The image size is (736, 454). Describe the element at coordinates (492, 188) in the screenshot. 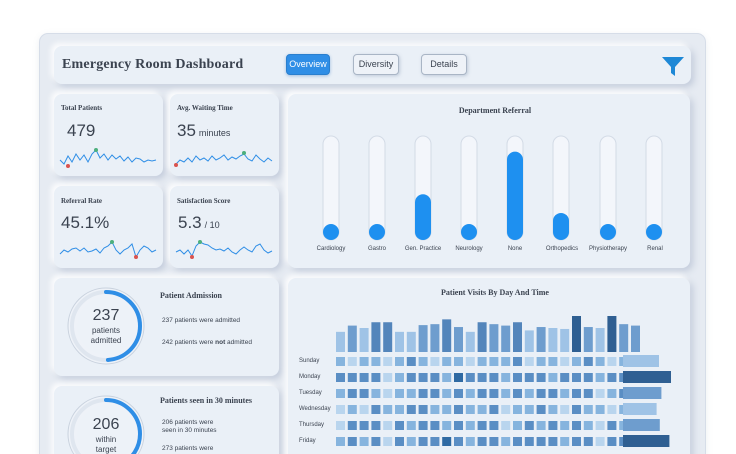

I see `department-referral-chart` at that location.